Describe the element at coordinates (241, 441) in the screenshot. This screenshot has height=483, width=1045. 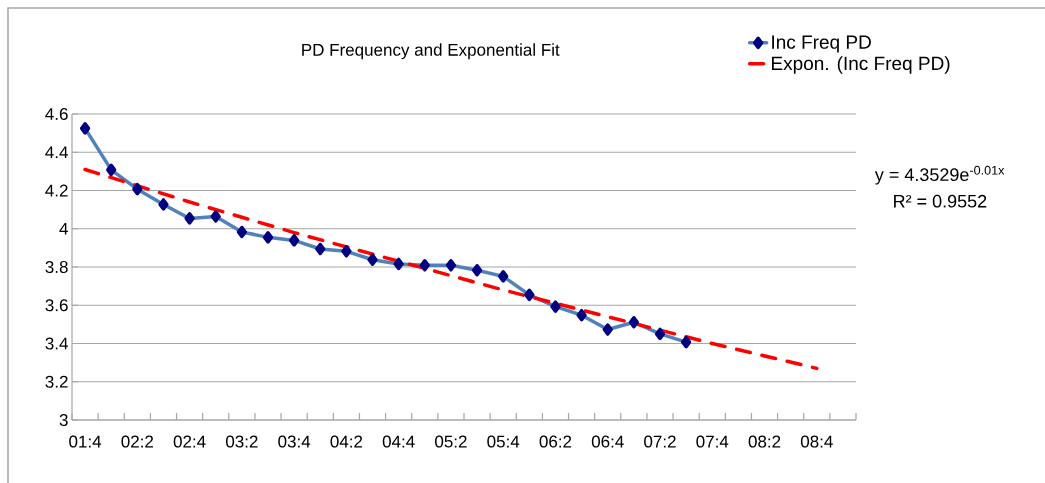
I see `x-tick-label: 03:2` at that location.